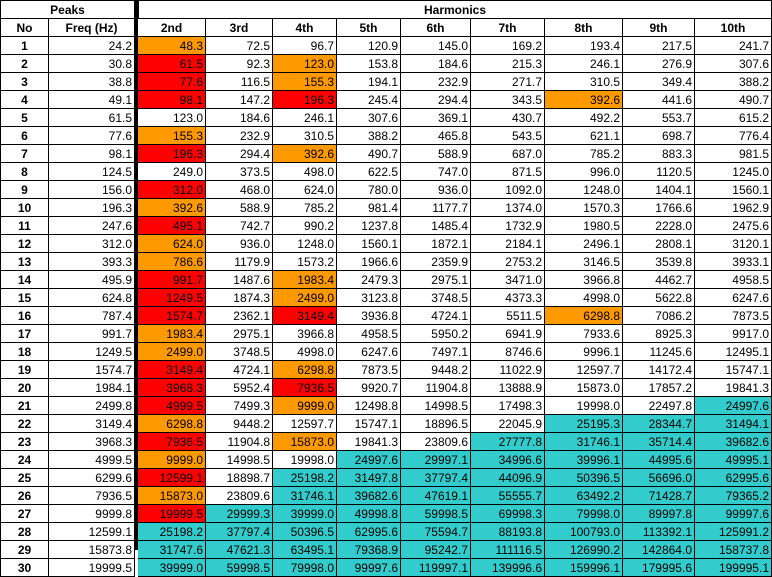 Image resolution: width=772 pixels, height=577 pixels. I want to click on row-number: 4, so click(24, 100).